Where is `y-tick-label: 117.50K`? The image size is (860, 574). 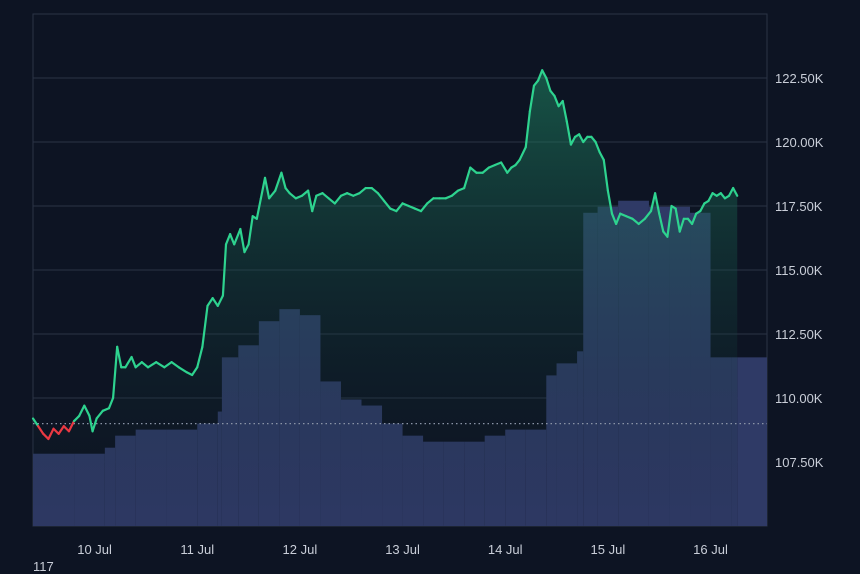
y-tick-label: 117.50K is located at coordinates (799, 206).